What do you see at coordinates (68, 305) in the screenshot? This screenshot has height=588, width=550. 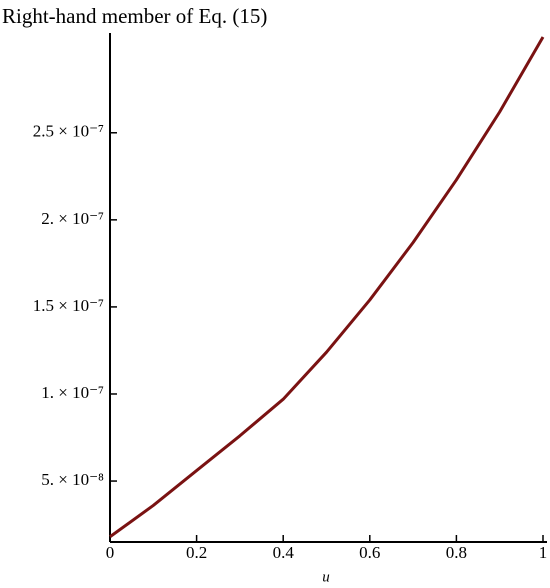 I see `y-tick-label: 1.5 × 10⁻⁷` at bounding box center [68, 305].